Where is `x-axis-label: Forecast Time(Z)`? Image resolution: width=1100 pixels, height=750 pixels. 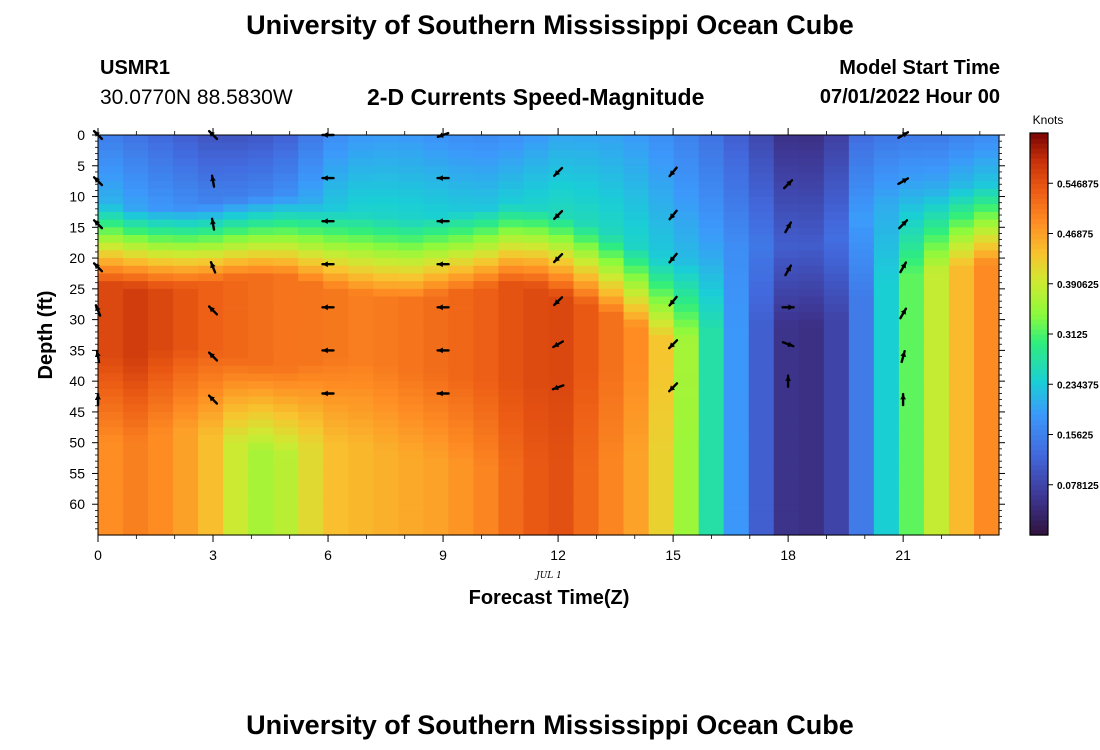
x-axis-label: Forecast Time(Z) is located at coordinates (549, 598).